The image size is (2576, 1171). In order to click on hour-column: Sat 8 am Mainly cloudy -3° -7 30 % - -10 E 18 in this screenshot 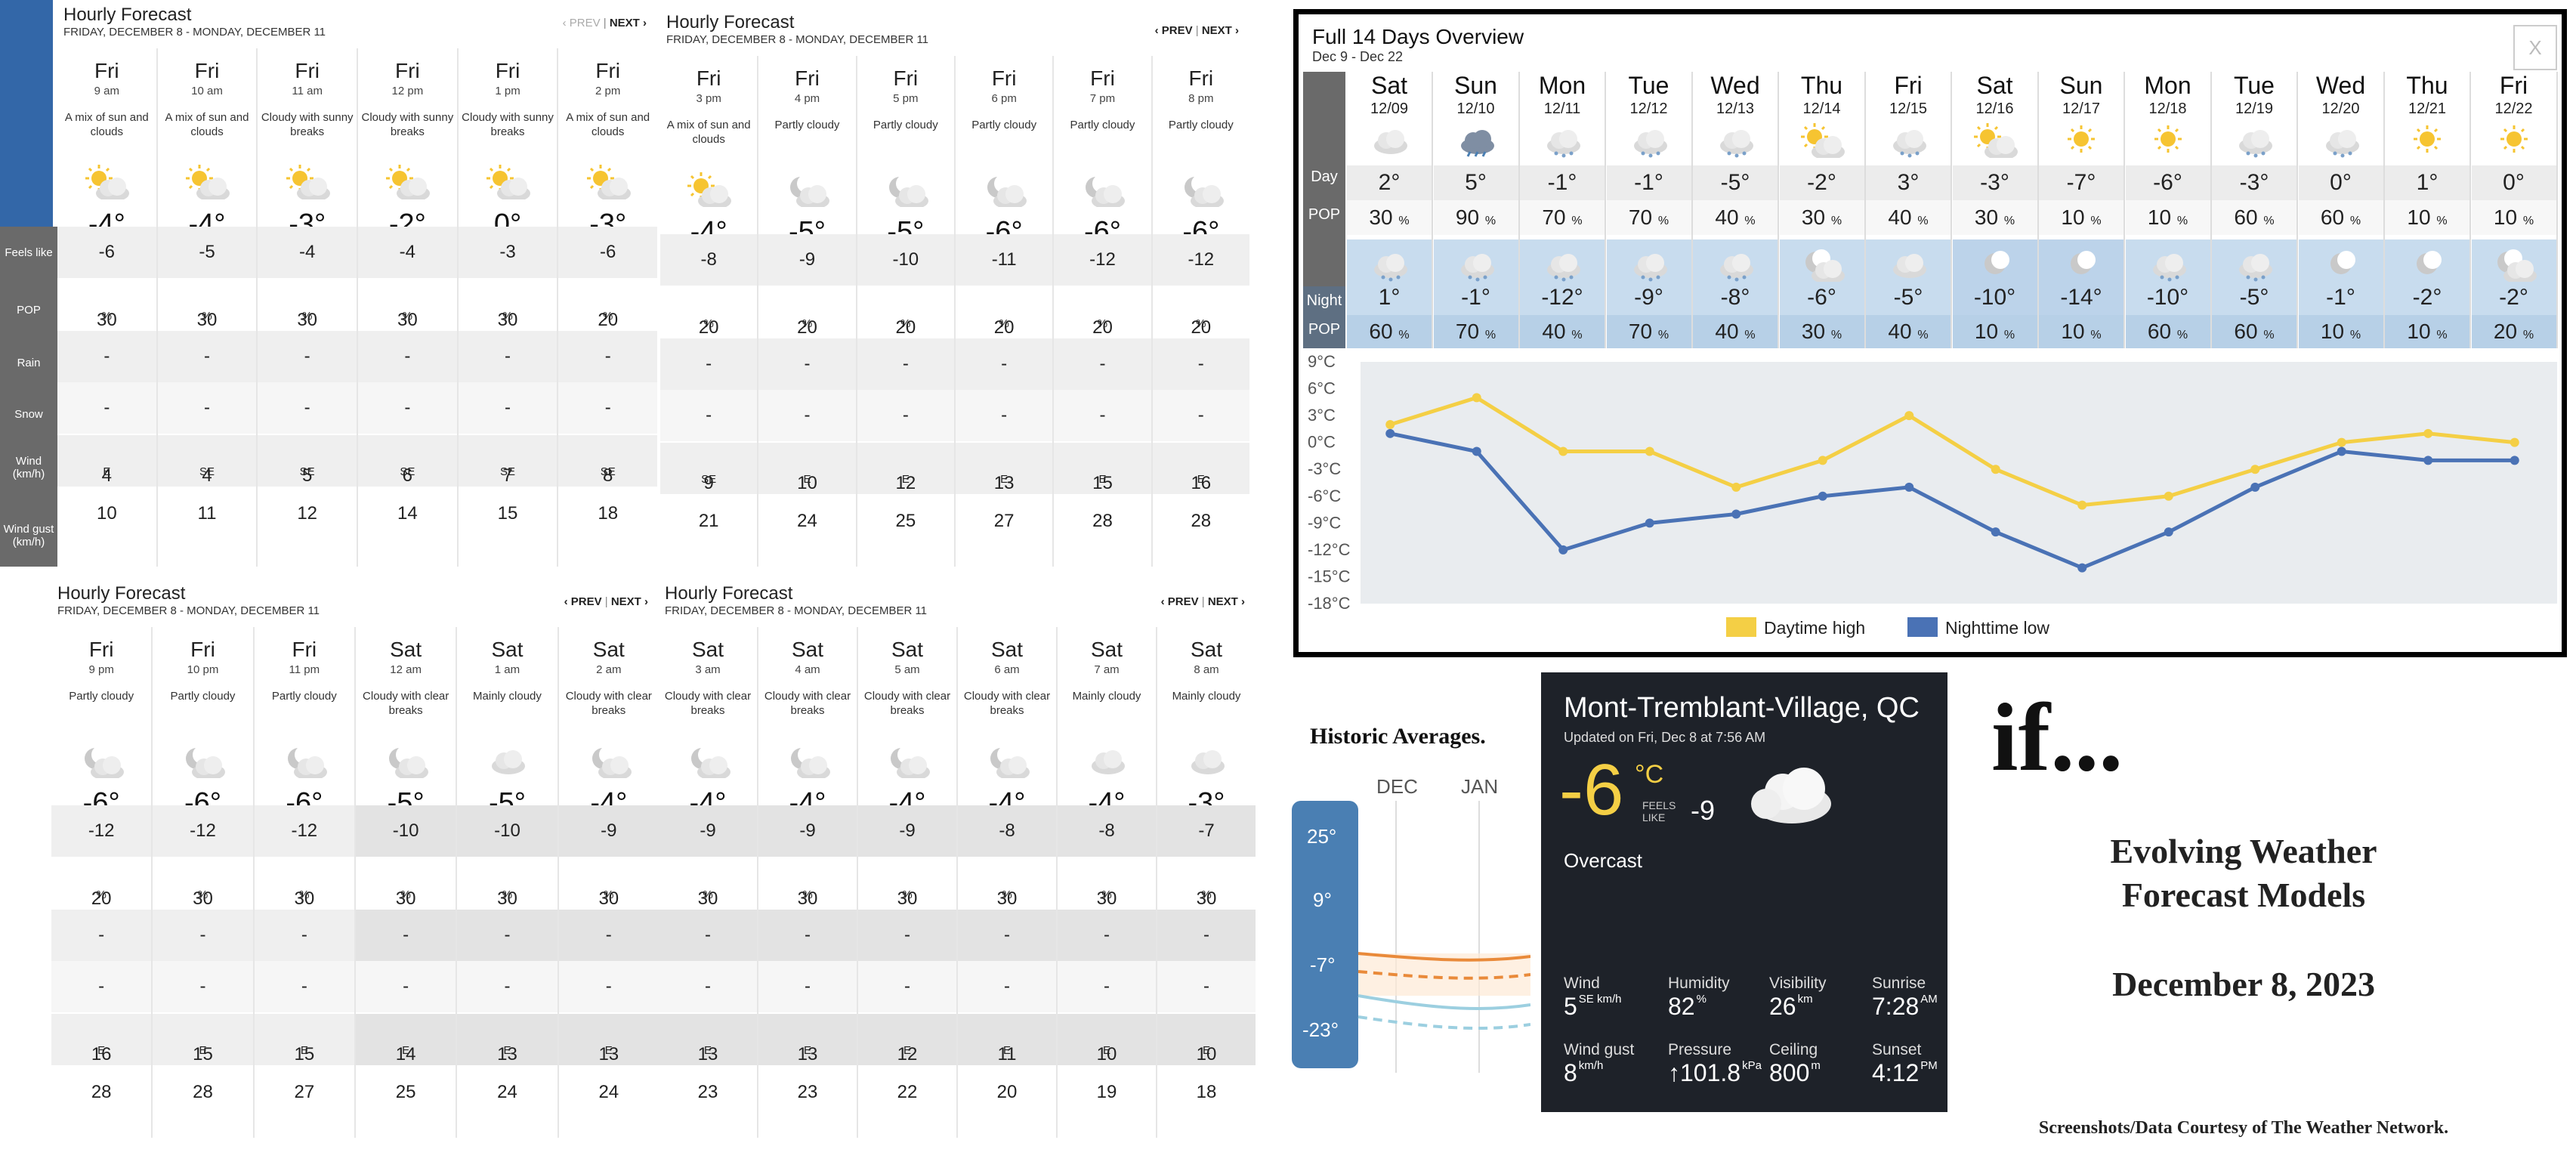, I will do `click(1206, 882)`.